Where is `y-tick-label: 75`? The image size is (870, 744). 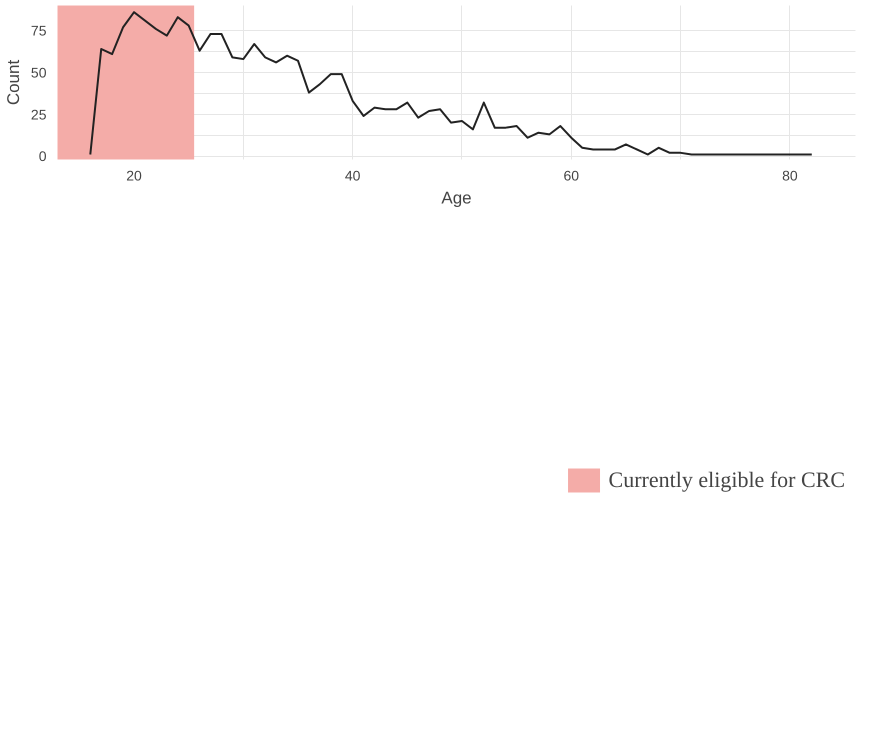
y-tick-label: 75 is located at coordinates (38, 30).